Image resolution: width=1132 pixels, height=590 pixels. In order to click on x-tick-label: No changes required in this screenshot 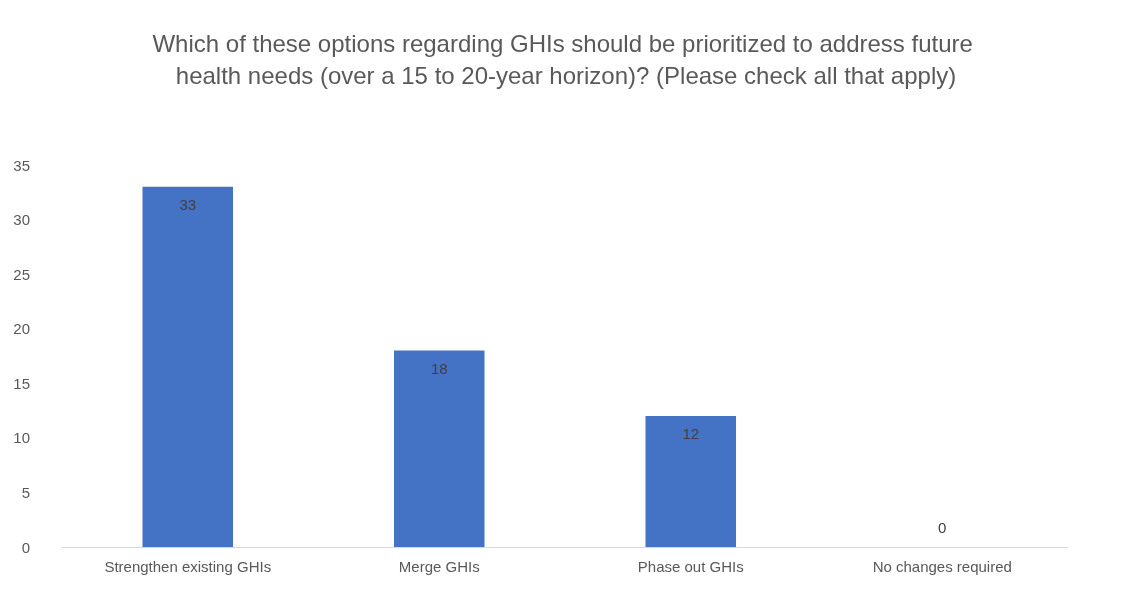, I will do `click(942, 566)`.